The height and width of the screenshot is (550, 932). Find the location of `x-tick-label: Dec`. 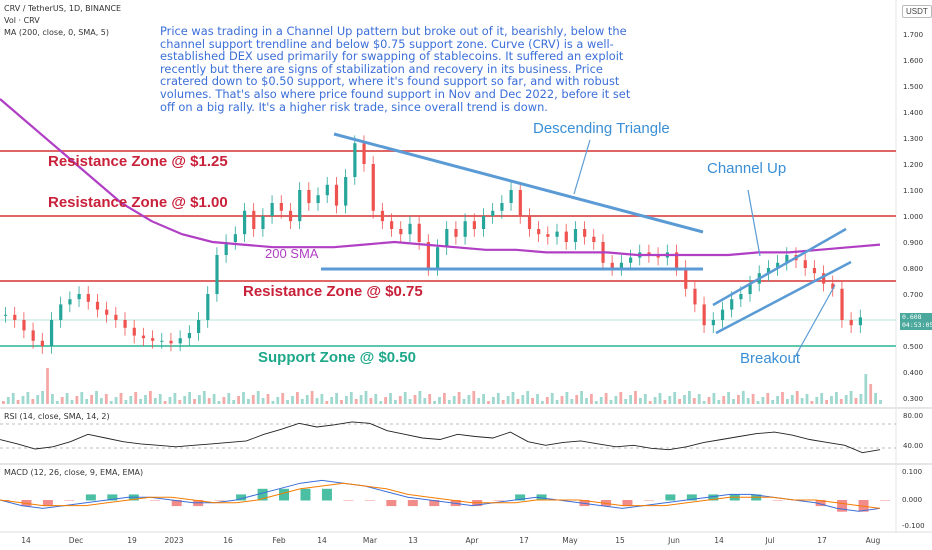

x-tick-label: Dec is located at coordinates (76, 540).